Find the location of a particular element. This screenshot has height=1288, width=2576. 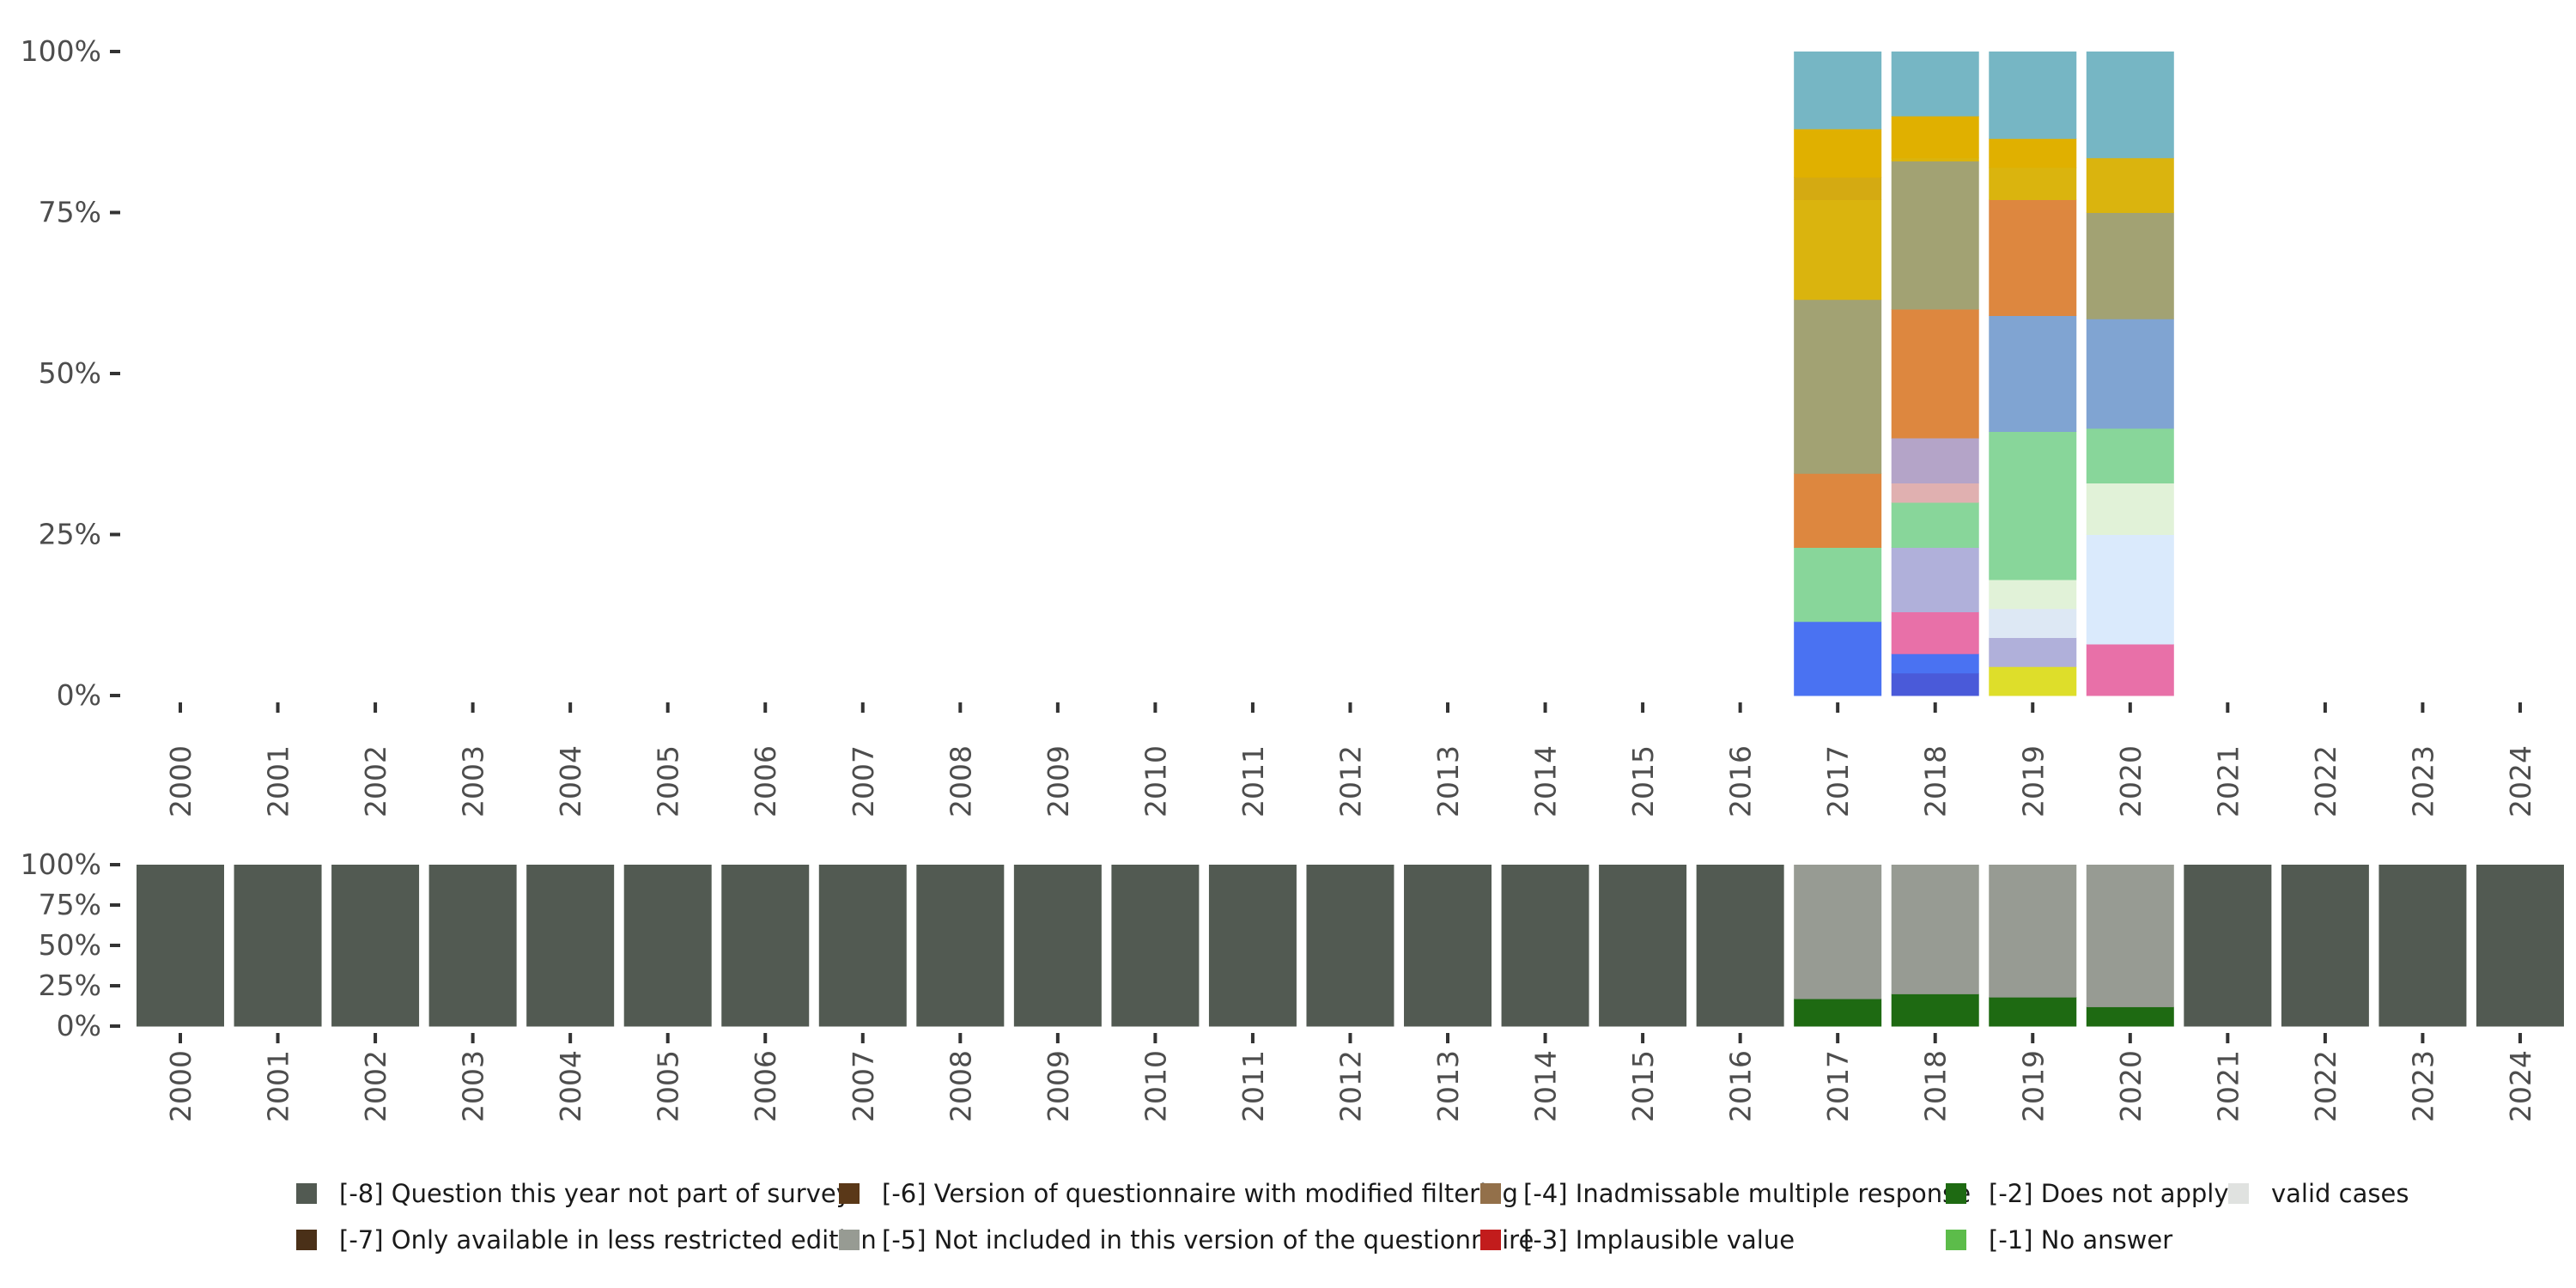

legend-label: valid cases is located at coordinates (2340, 1193).